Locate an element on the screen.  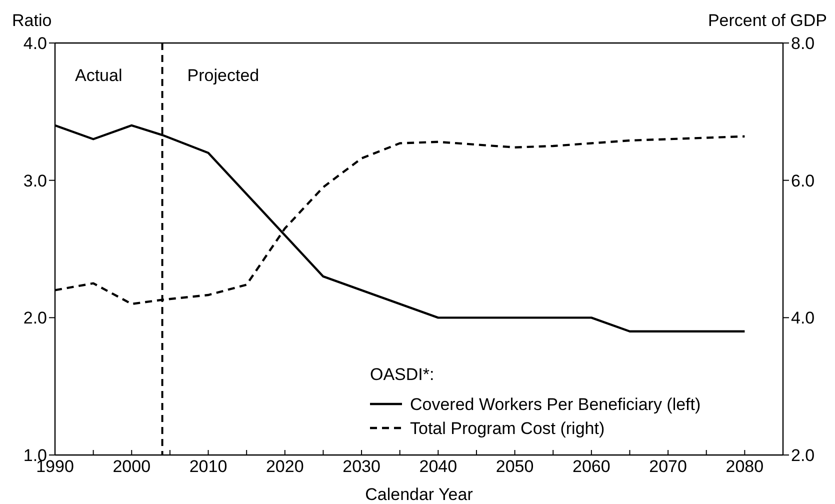
y-axis-title: Ratio is located at coordinates (32, 20).